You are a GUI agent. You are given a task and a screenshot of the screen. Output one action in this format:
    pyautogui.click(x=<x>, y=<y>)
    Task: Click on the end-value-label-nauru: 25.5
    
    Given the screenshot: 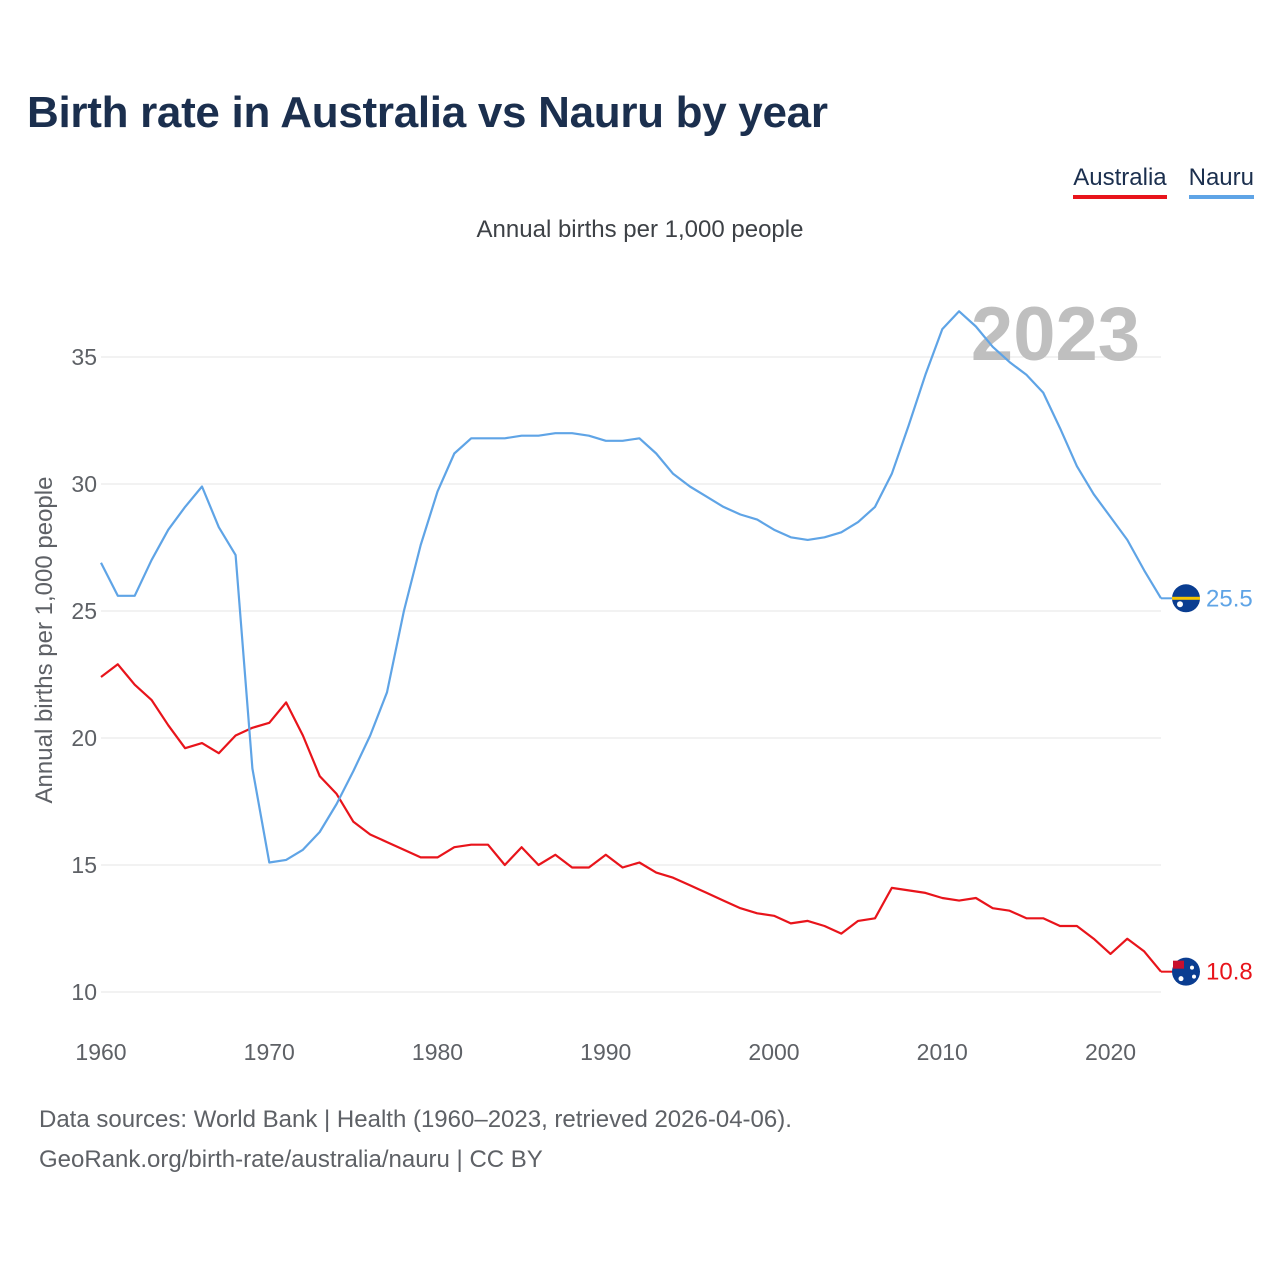 What is the action you would take?
    pyautogui.click(x=1229, y=598)
    